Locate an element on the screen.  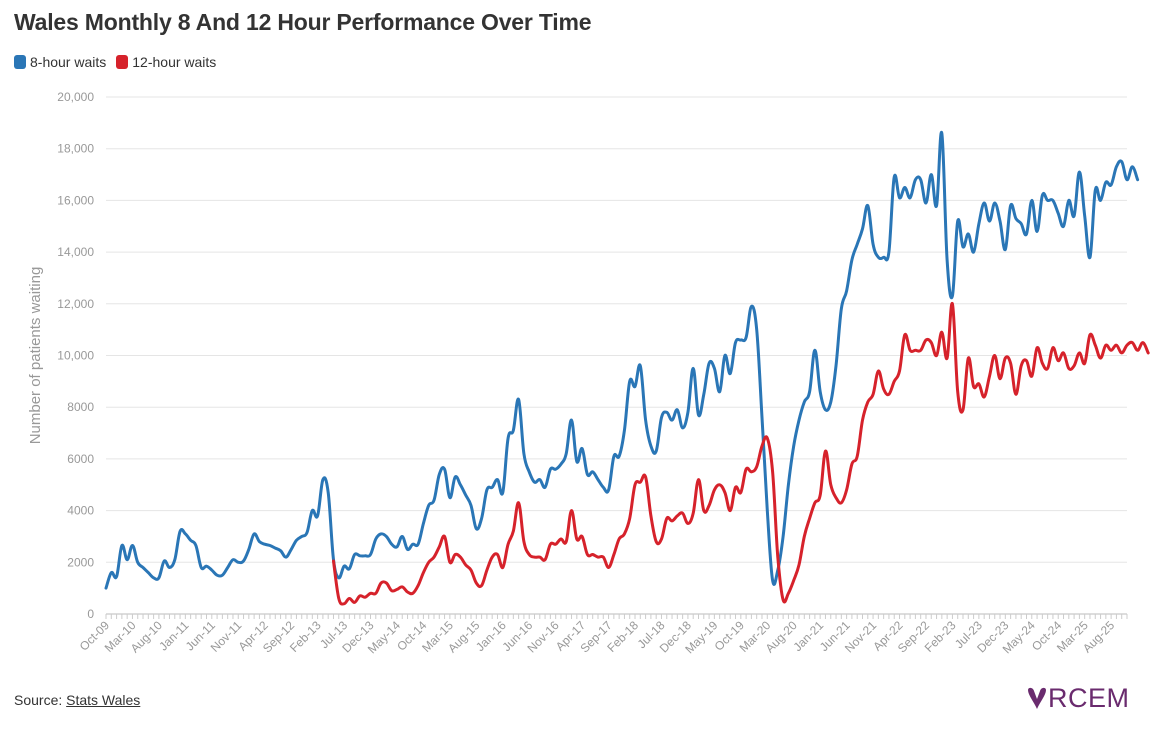
y-tick-label: 0 is located at coordinates (90, 614).